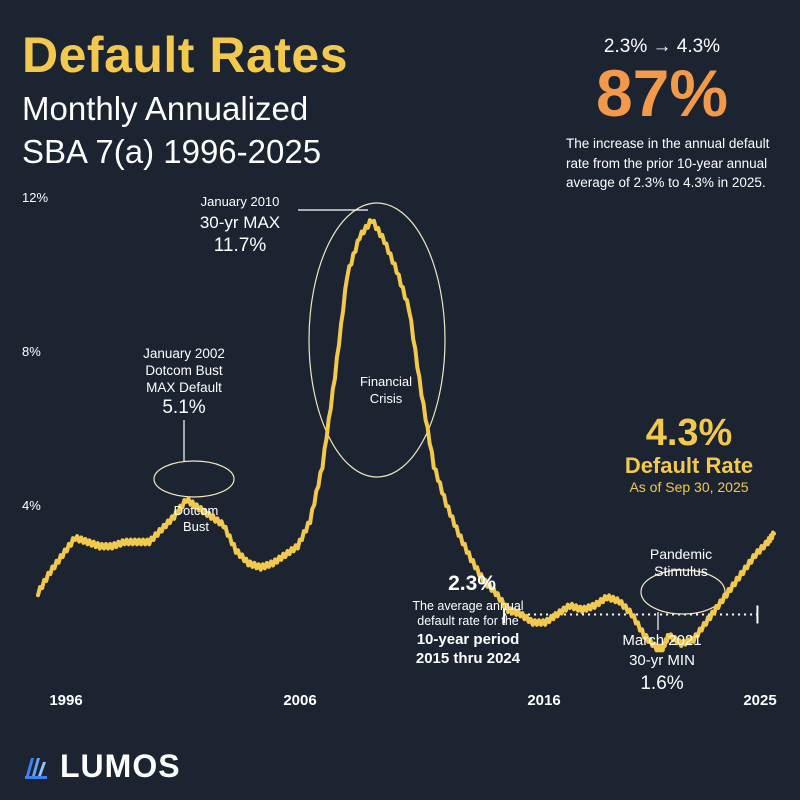 Image resolution: width=800 pixels, height=800 pixels. Describe the element at coordinates (196, 526) in the screenshot. I see `dotcom-circle-label-2: Bust` at that location.